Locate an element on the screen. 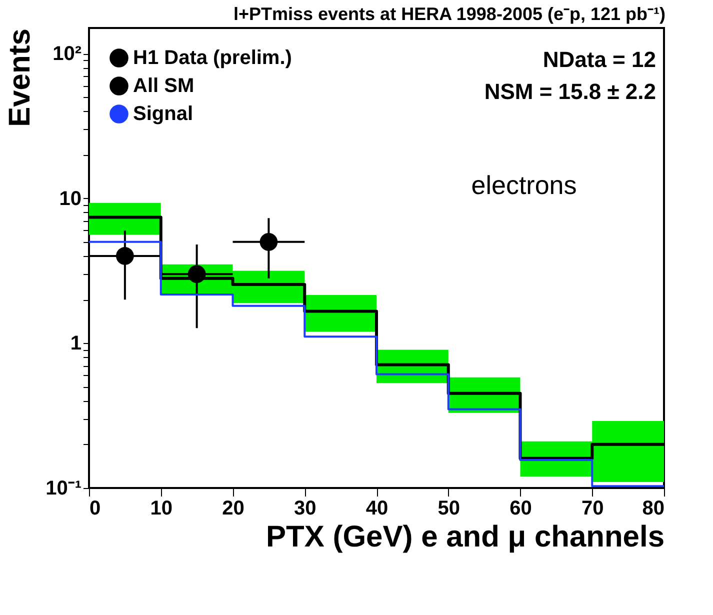 The height and width of the screenshot is (615, 713). legend-label: All SM is located at coordinates (163, 86).